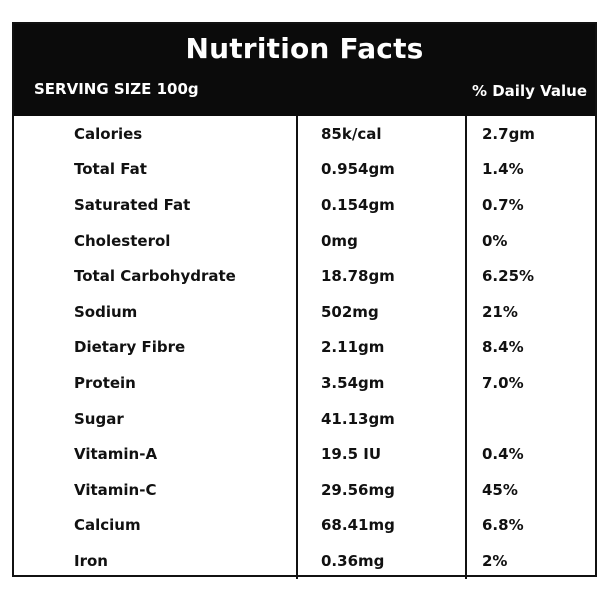 This screenshot has width=600, height=600. Describe the element at coordinates (304, 134) in the screenshot. I see `table-row: Calories 85k/cal 2.7gm` at that location.